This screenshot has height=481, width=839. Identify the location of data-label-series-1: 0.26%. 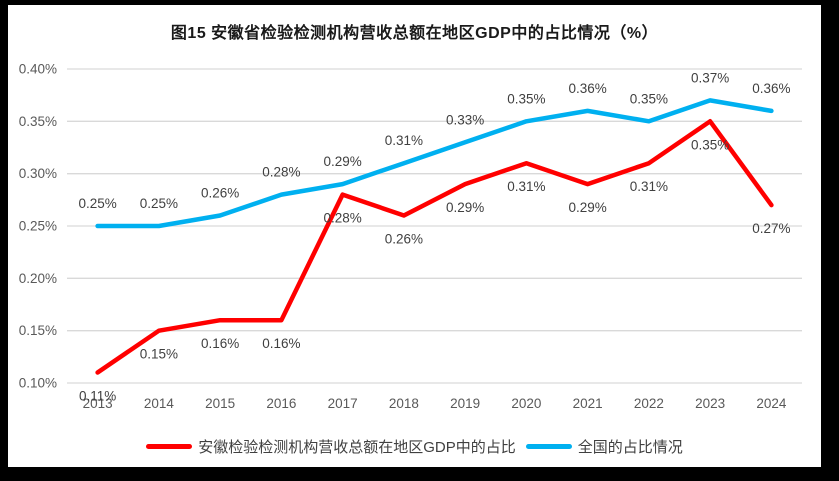
(220, 193).